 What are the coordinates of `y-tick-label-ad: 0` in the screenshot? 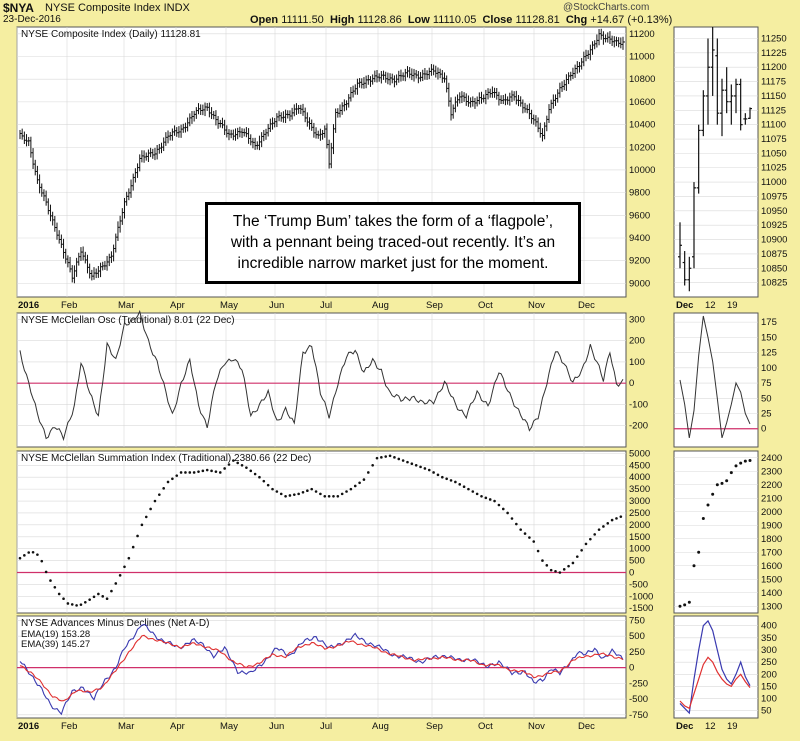 It's located at (631, 668).